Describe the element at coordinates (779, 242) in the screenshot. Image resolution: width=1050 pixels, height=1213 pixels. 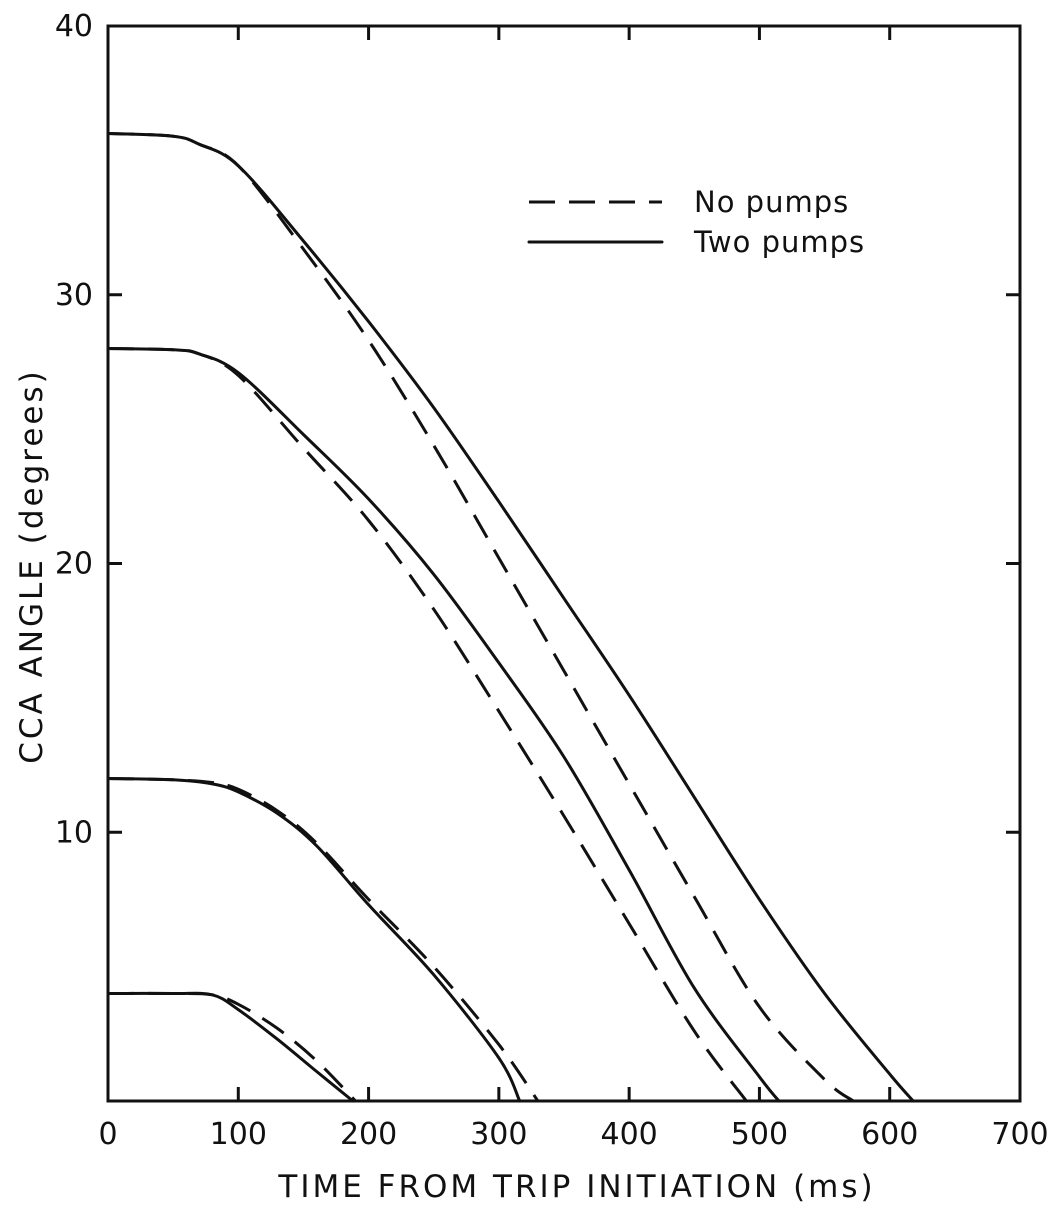
I see `legend-label: Two pumps` at that location.